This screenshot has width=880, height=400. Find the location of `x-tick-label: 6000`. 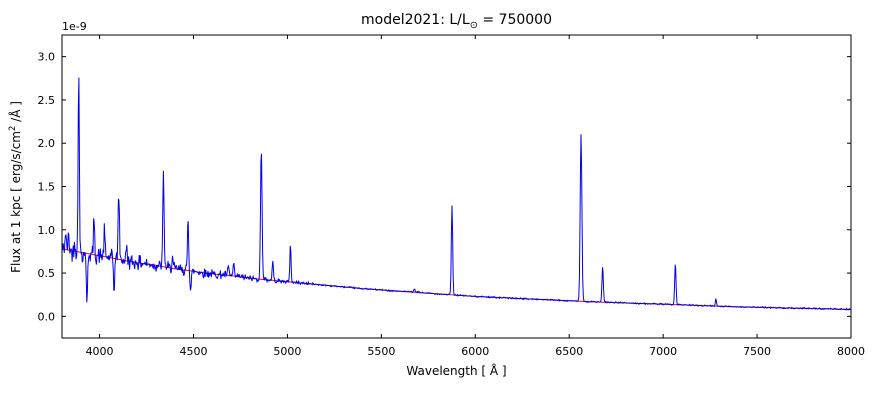

x-tick-label: 6000 is located at coordinates (475, 351).